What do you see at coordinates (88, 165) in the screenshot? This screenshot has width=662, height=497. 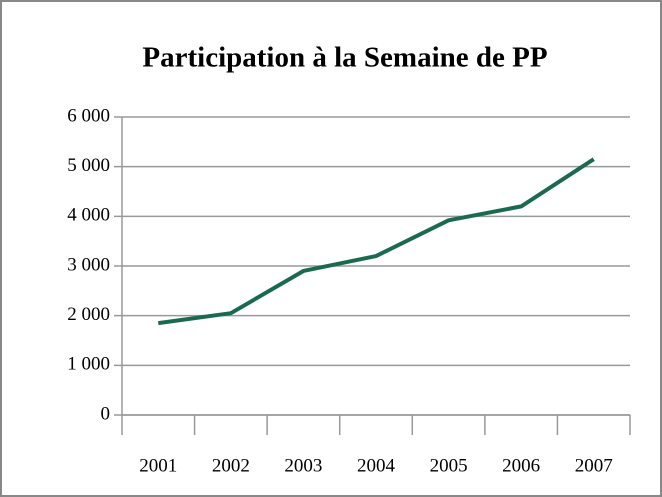 I see `y-tick-label: 5 000` at bounding box center [88, 165].